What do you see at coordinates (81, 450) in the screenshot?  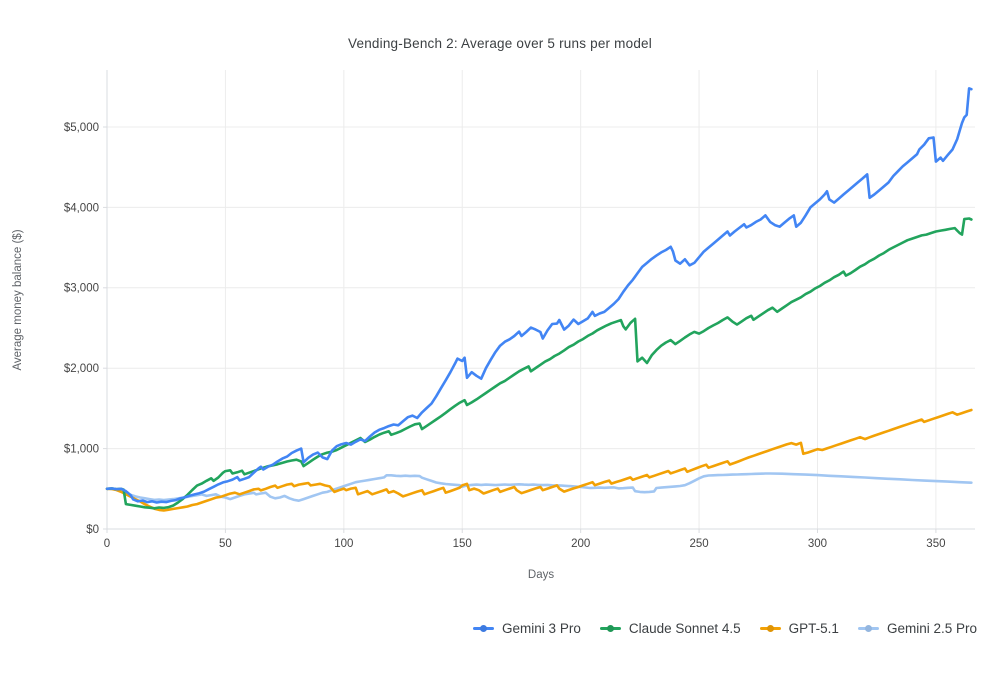 I see `y-tick-label: $1,000` at bounding box center [81, 450].